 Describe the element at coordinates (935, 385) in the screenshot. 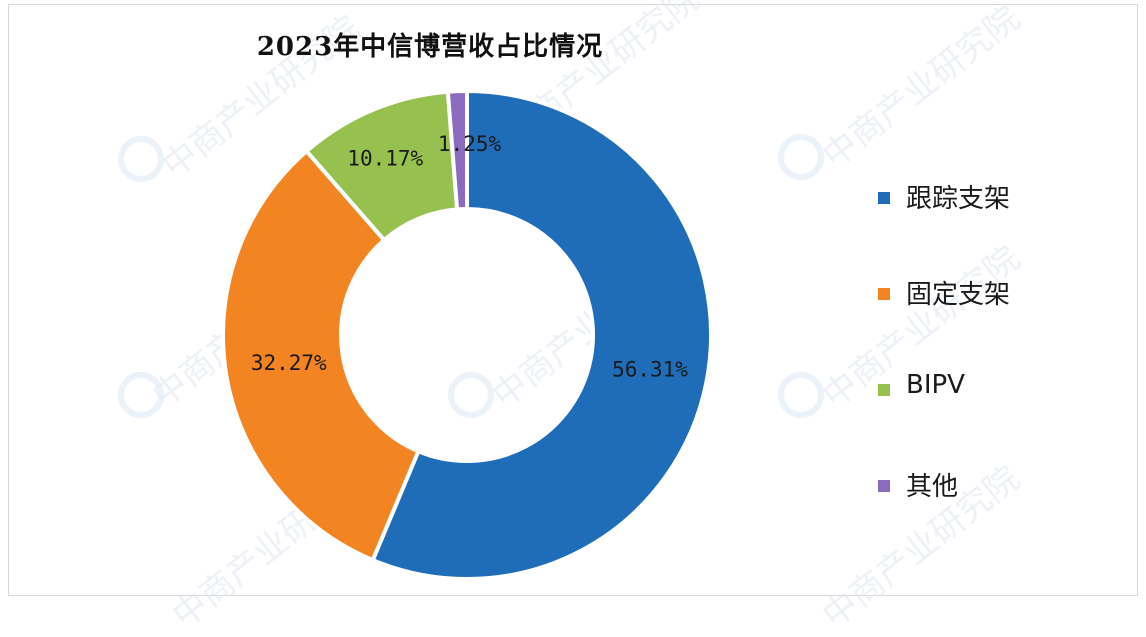

I see `legend-label: BIPV` at that location.